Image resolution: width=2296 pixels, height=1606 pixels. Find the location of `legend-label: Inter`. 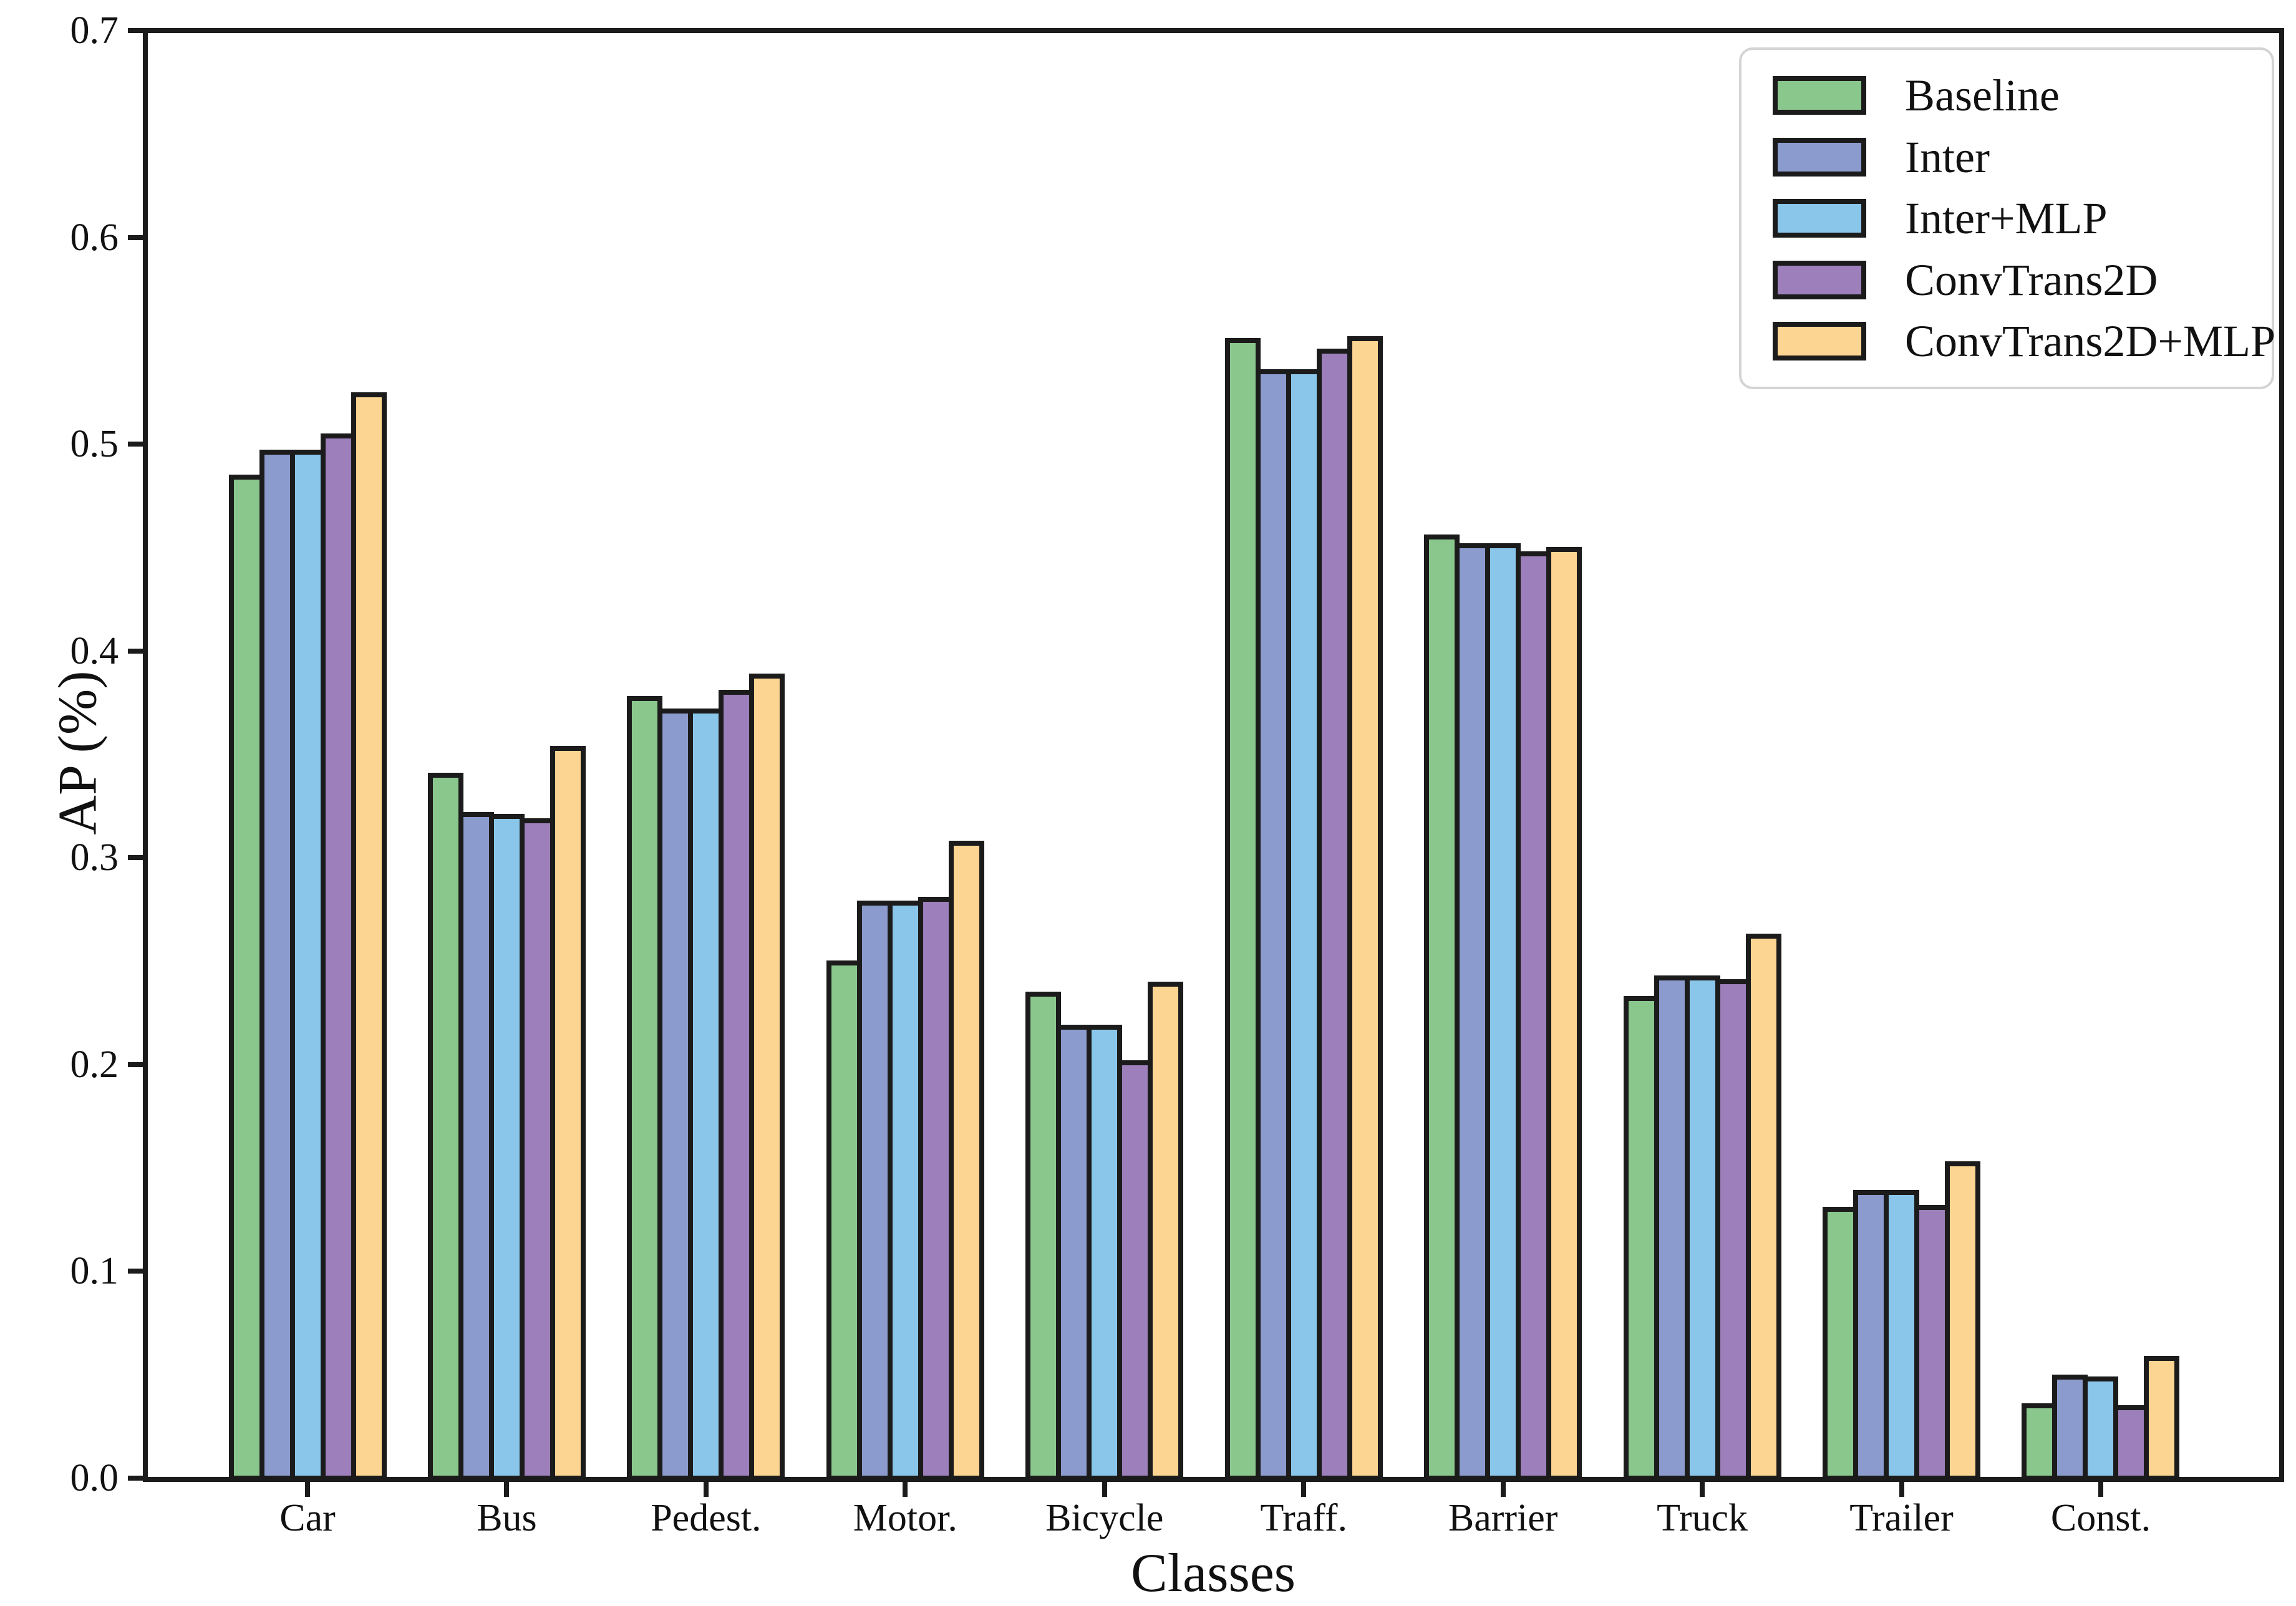

legend-label: Inter is located at coordinates (1948, 157).